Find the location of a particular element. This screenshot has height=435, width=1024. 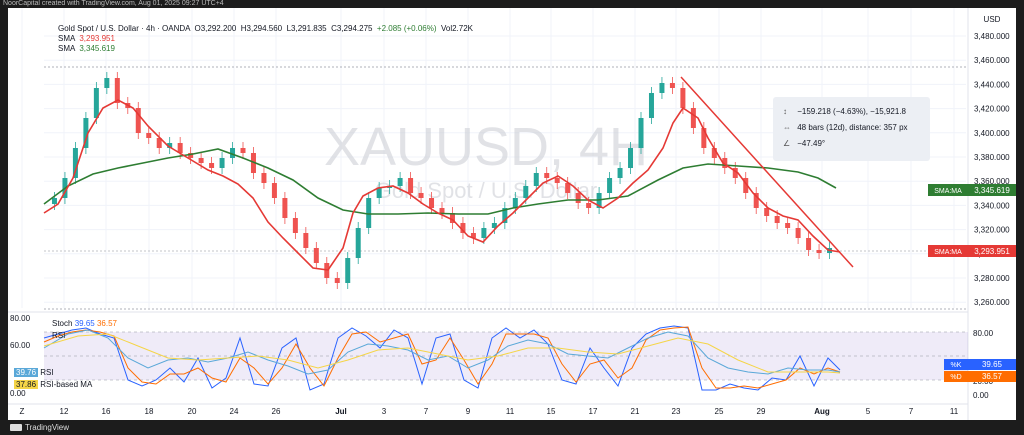

osc-axis-0: 0.00 is located at coordinates (981, 395).